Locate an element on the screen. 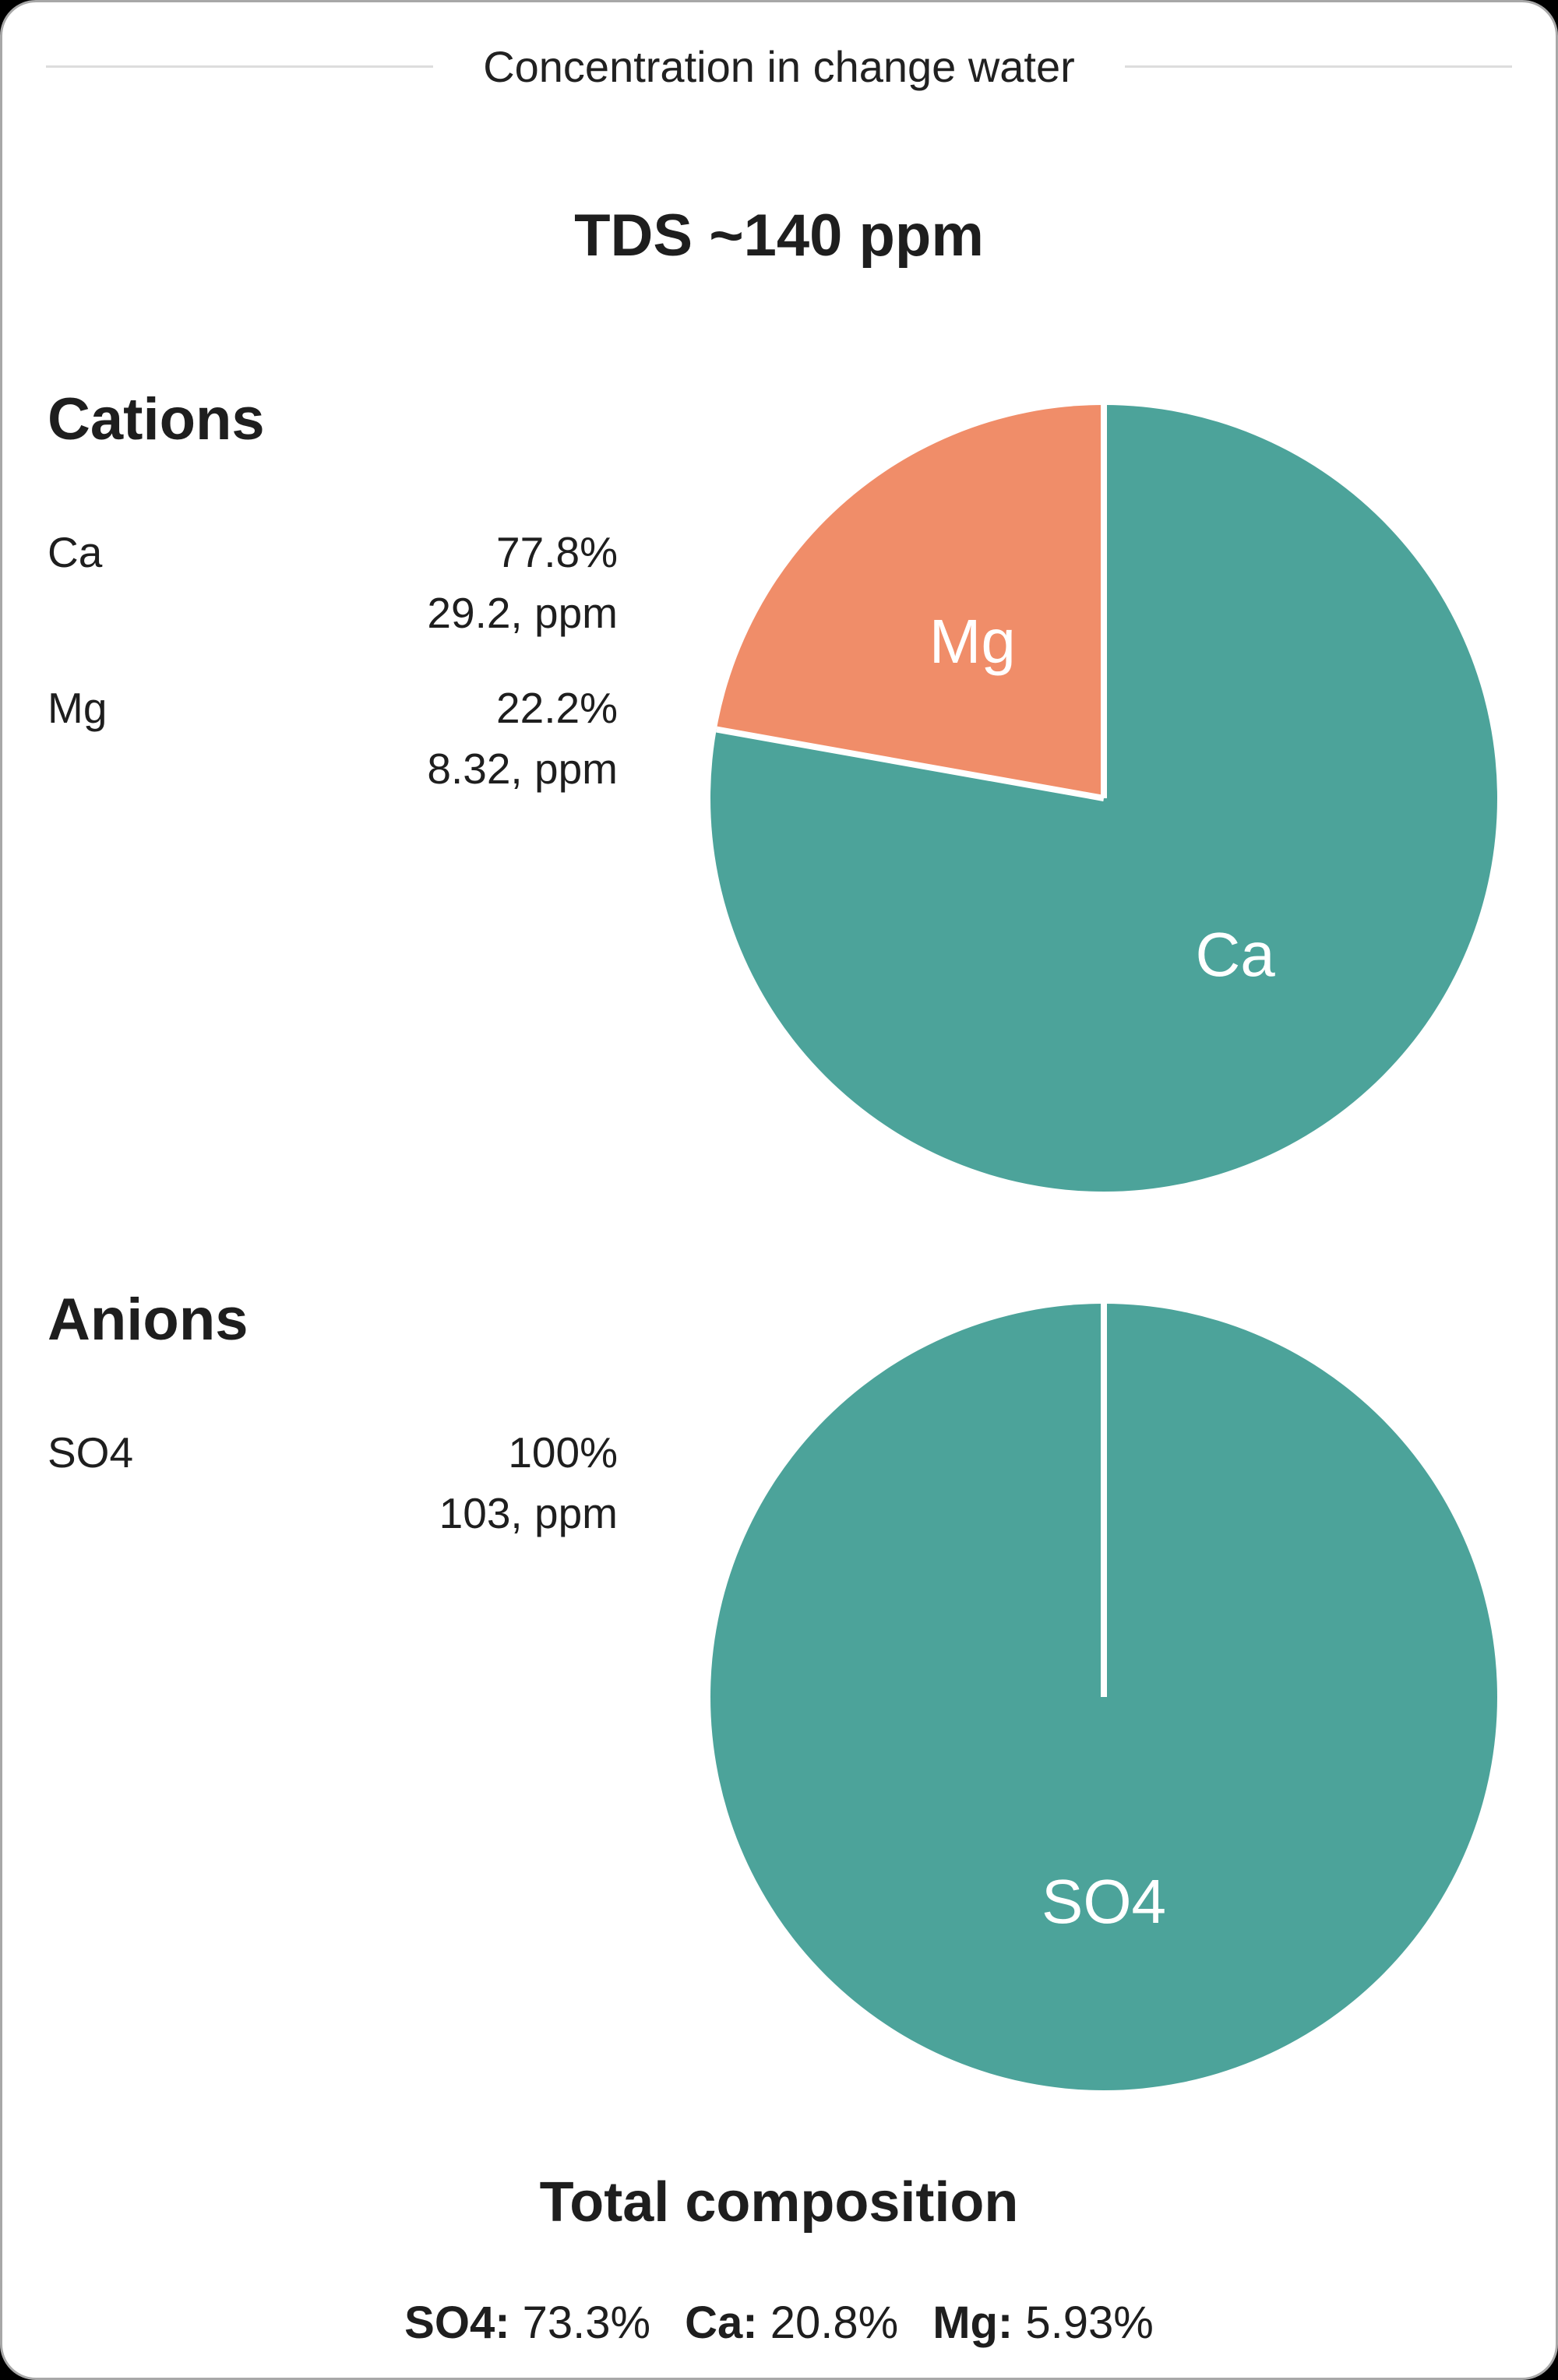  ion-label: Ca is located at coordinates (75, 552).